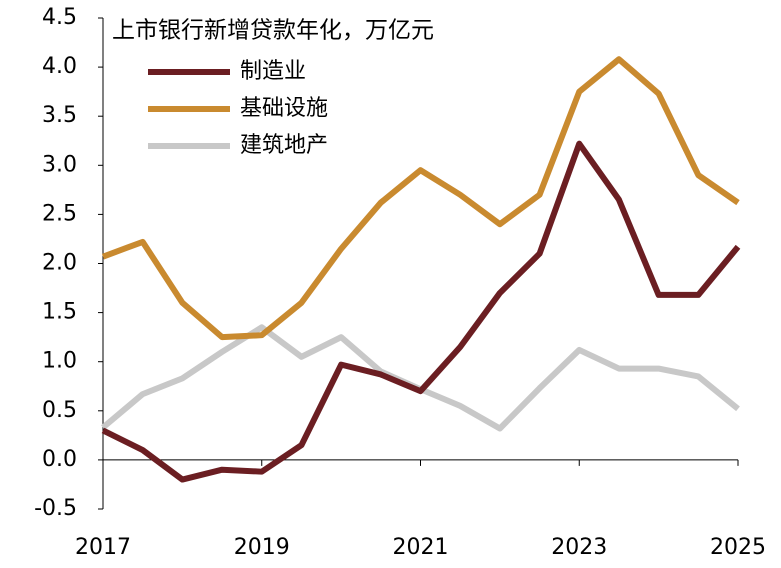 The width and height of the screenshot is (781, 568). What do you see at coordinates (59, 312) in the screenshot?
I see `y-tick-label: 1.5` at bounding box center [59, 312].